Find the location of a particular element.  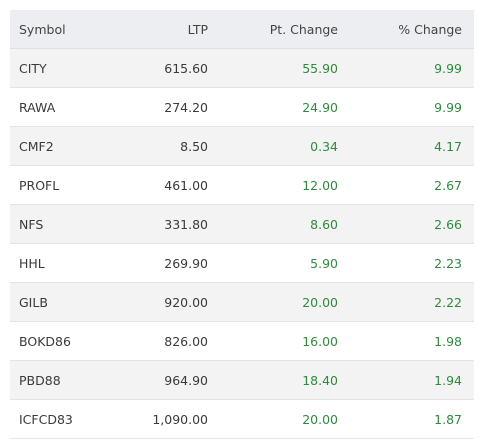

header-row: Symbol LTP Pt. Change % Change is located at coordinates (242, 29).